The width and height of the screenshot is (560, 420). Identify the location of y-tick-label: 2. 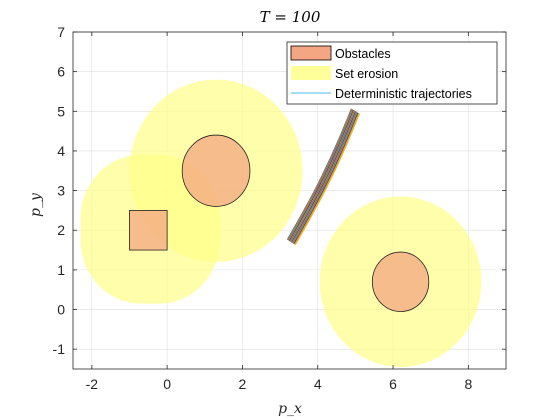
(61, 230).